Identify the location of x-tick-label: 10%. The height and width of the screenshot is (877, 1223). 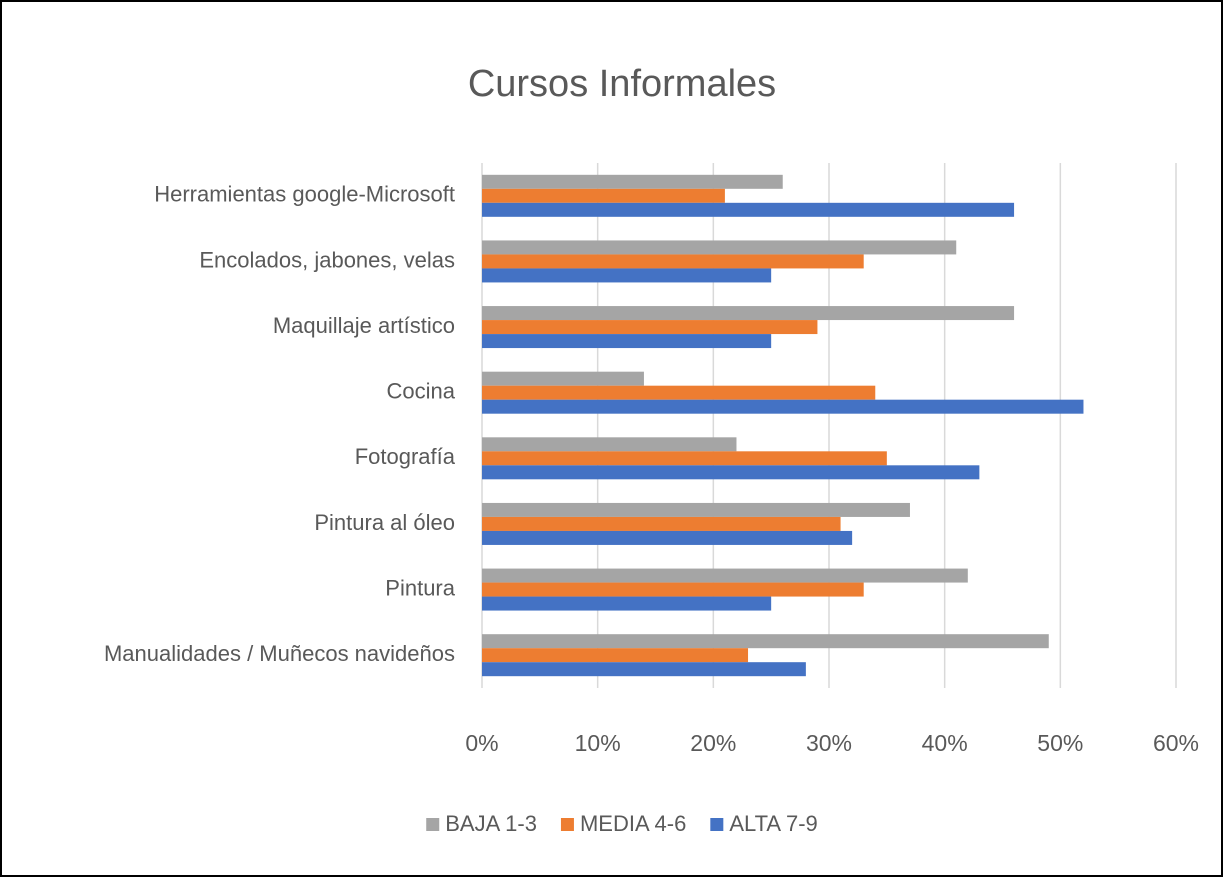
(598, 743).